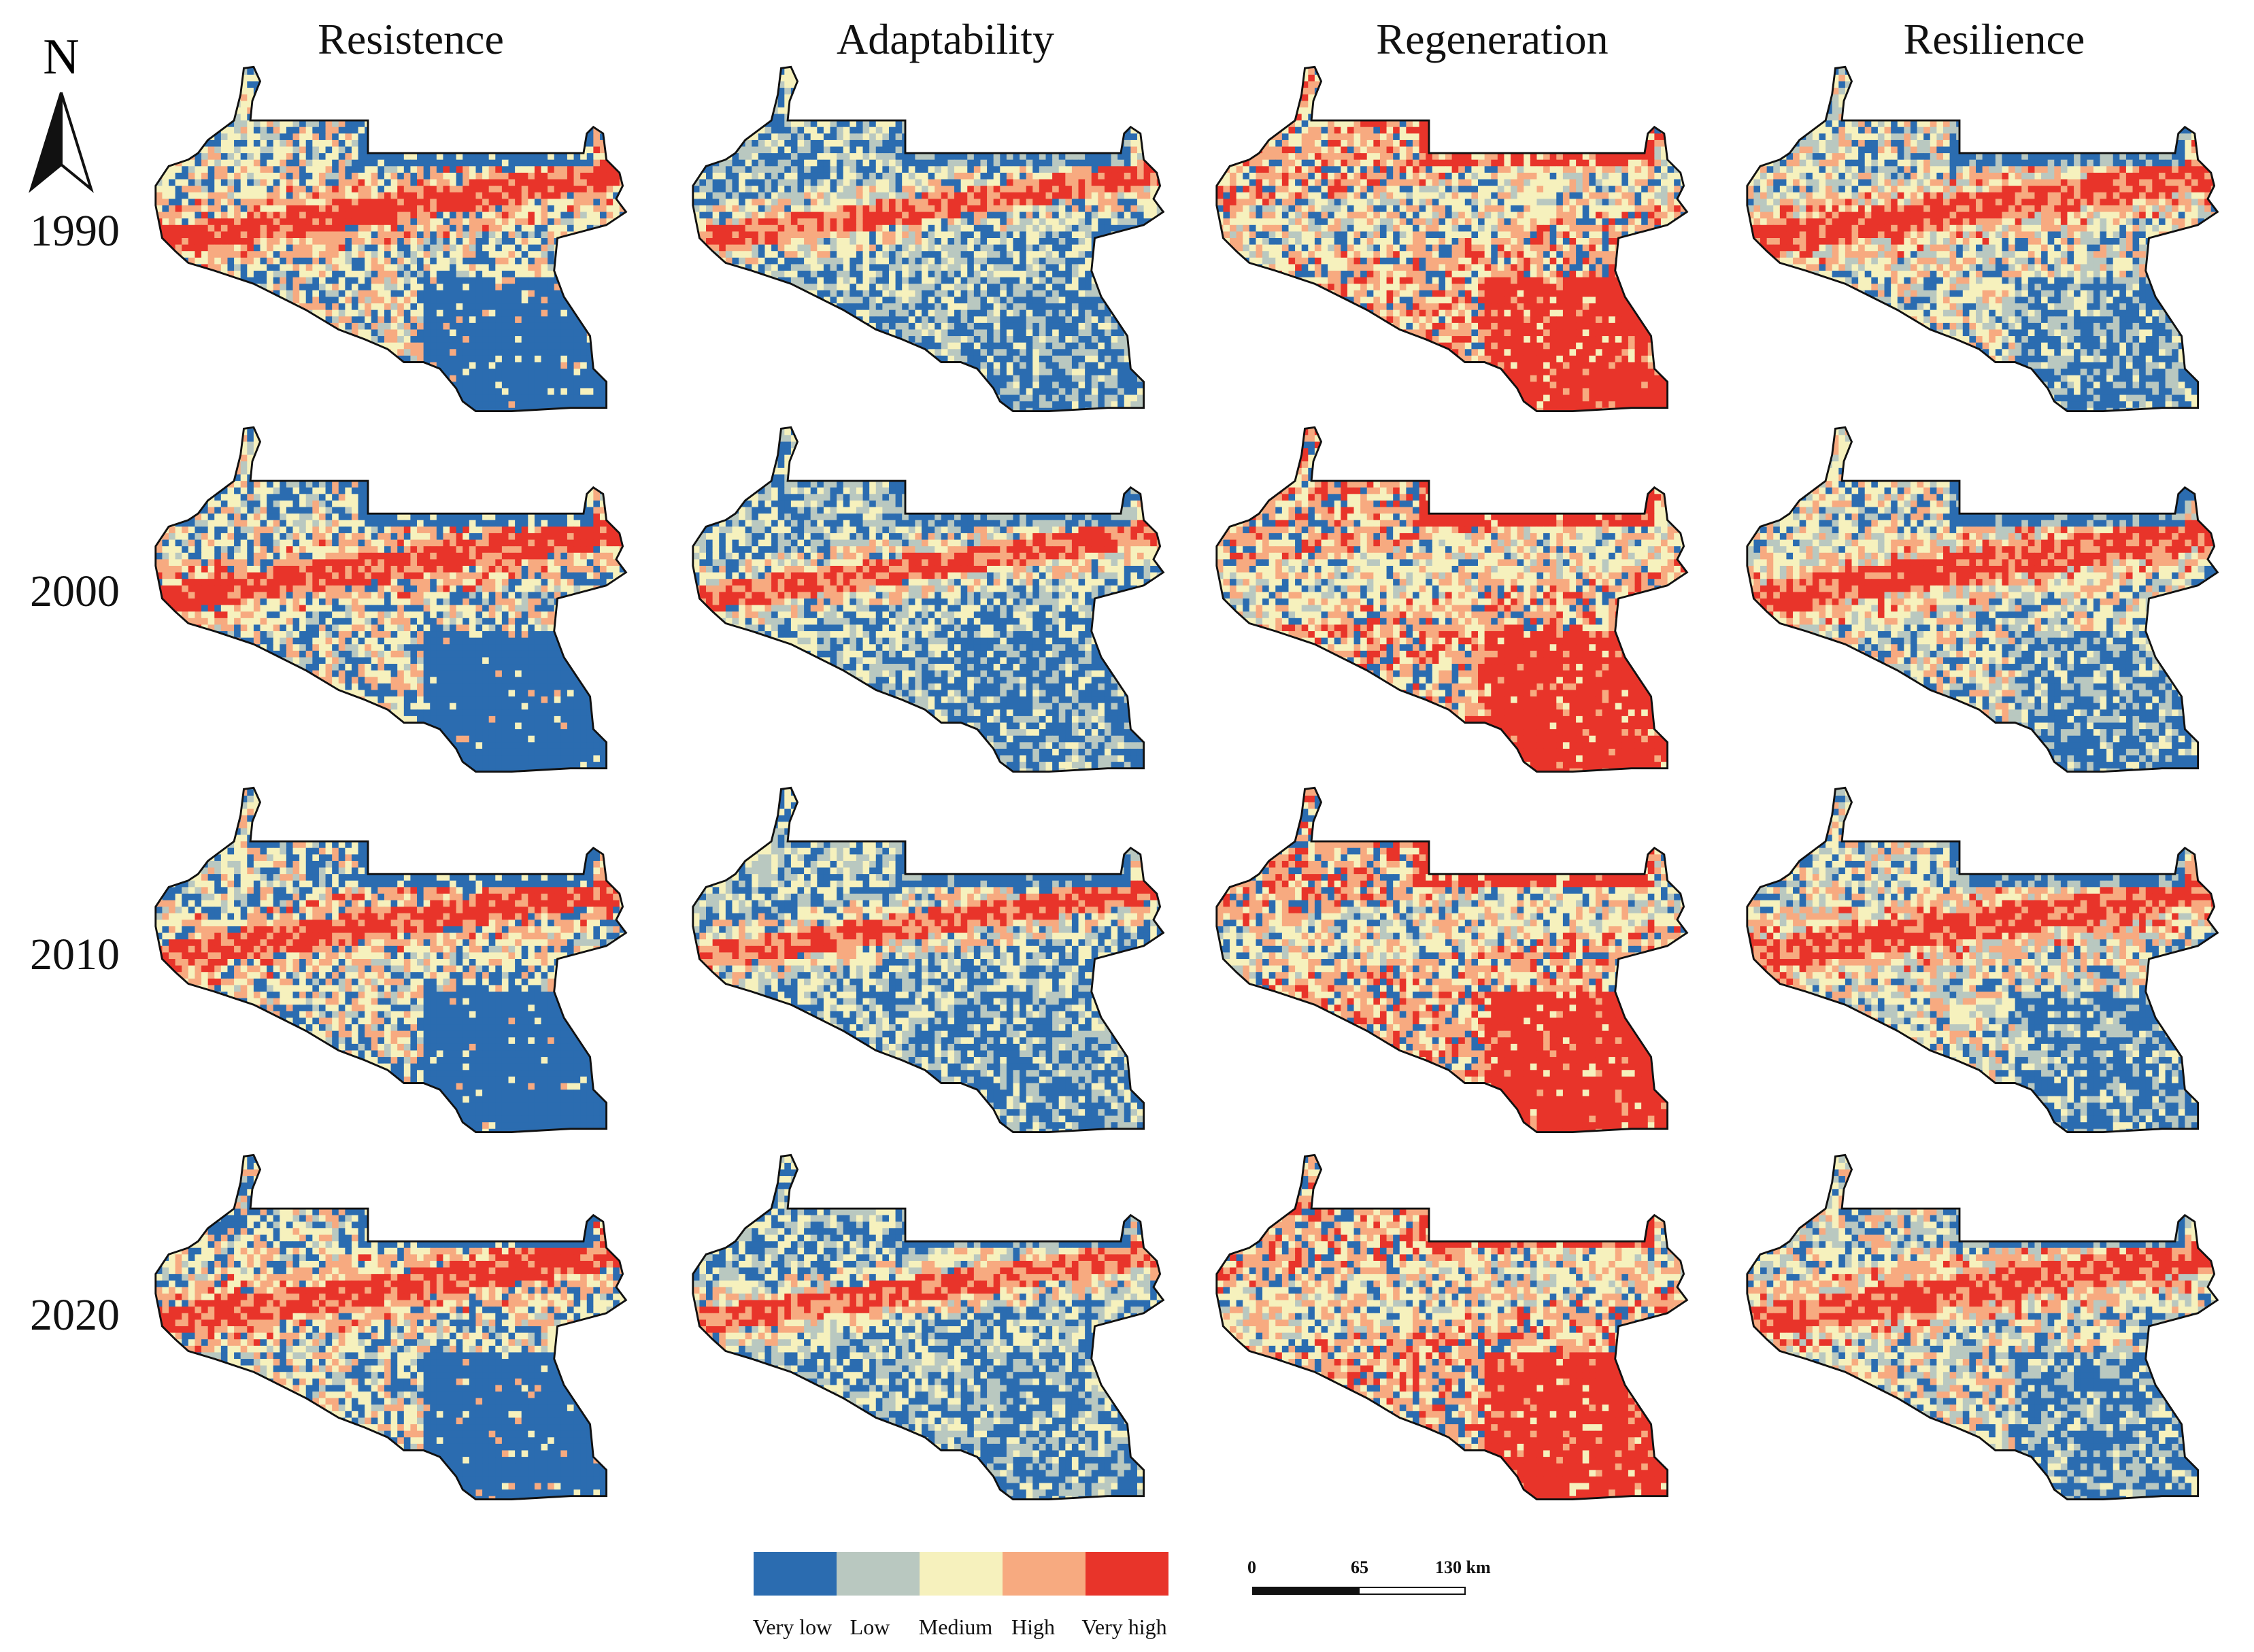 This screenshot has height=1652, width=2254. I want to click on legend-swatch-very-high, so click(1127, 1574).